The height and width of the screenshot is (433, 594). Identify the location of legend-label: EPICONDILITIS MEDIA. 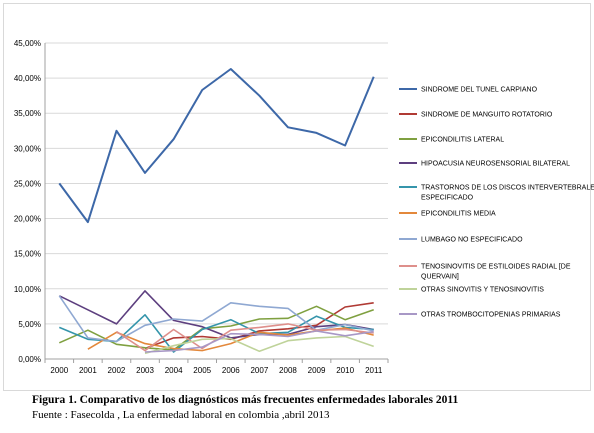
(458, 214).